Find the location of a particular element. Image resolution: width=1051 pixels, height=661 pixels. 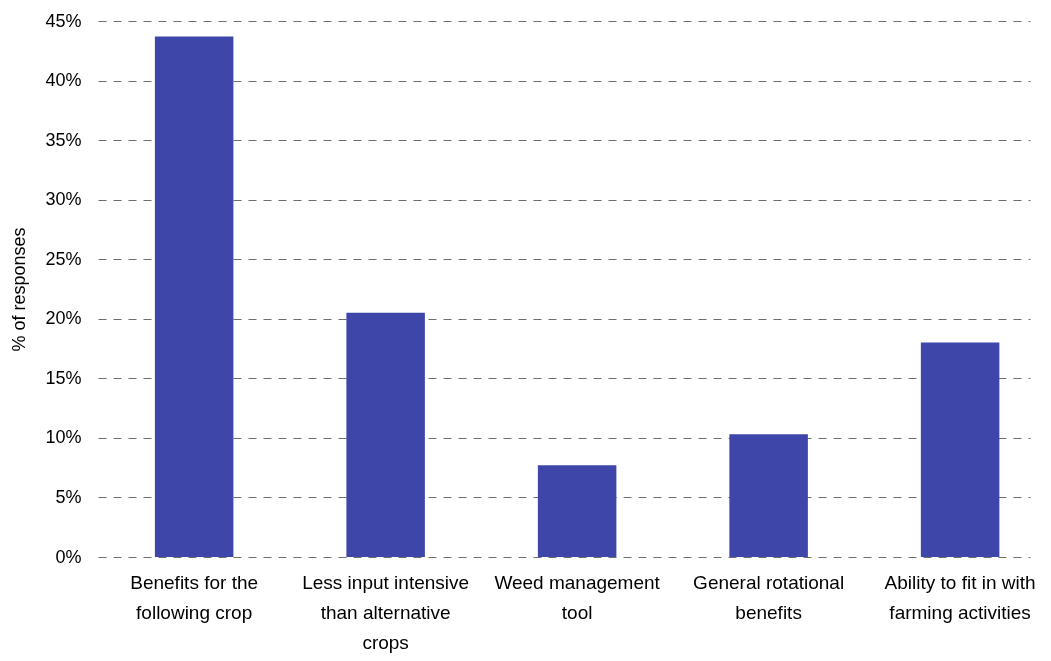

x-tick-label: Benefits for the following crop is located at coordinates (194, 597).